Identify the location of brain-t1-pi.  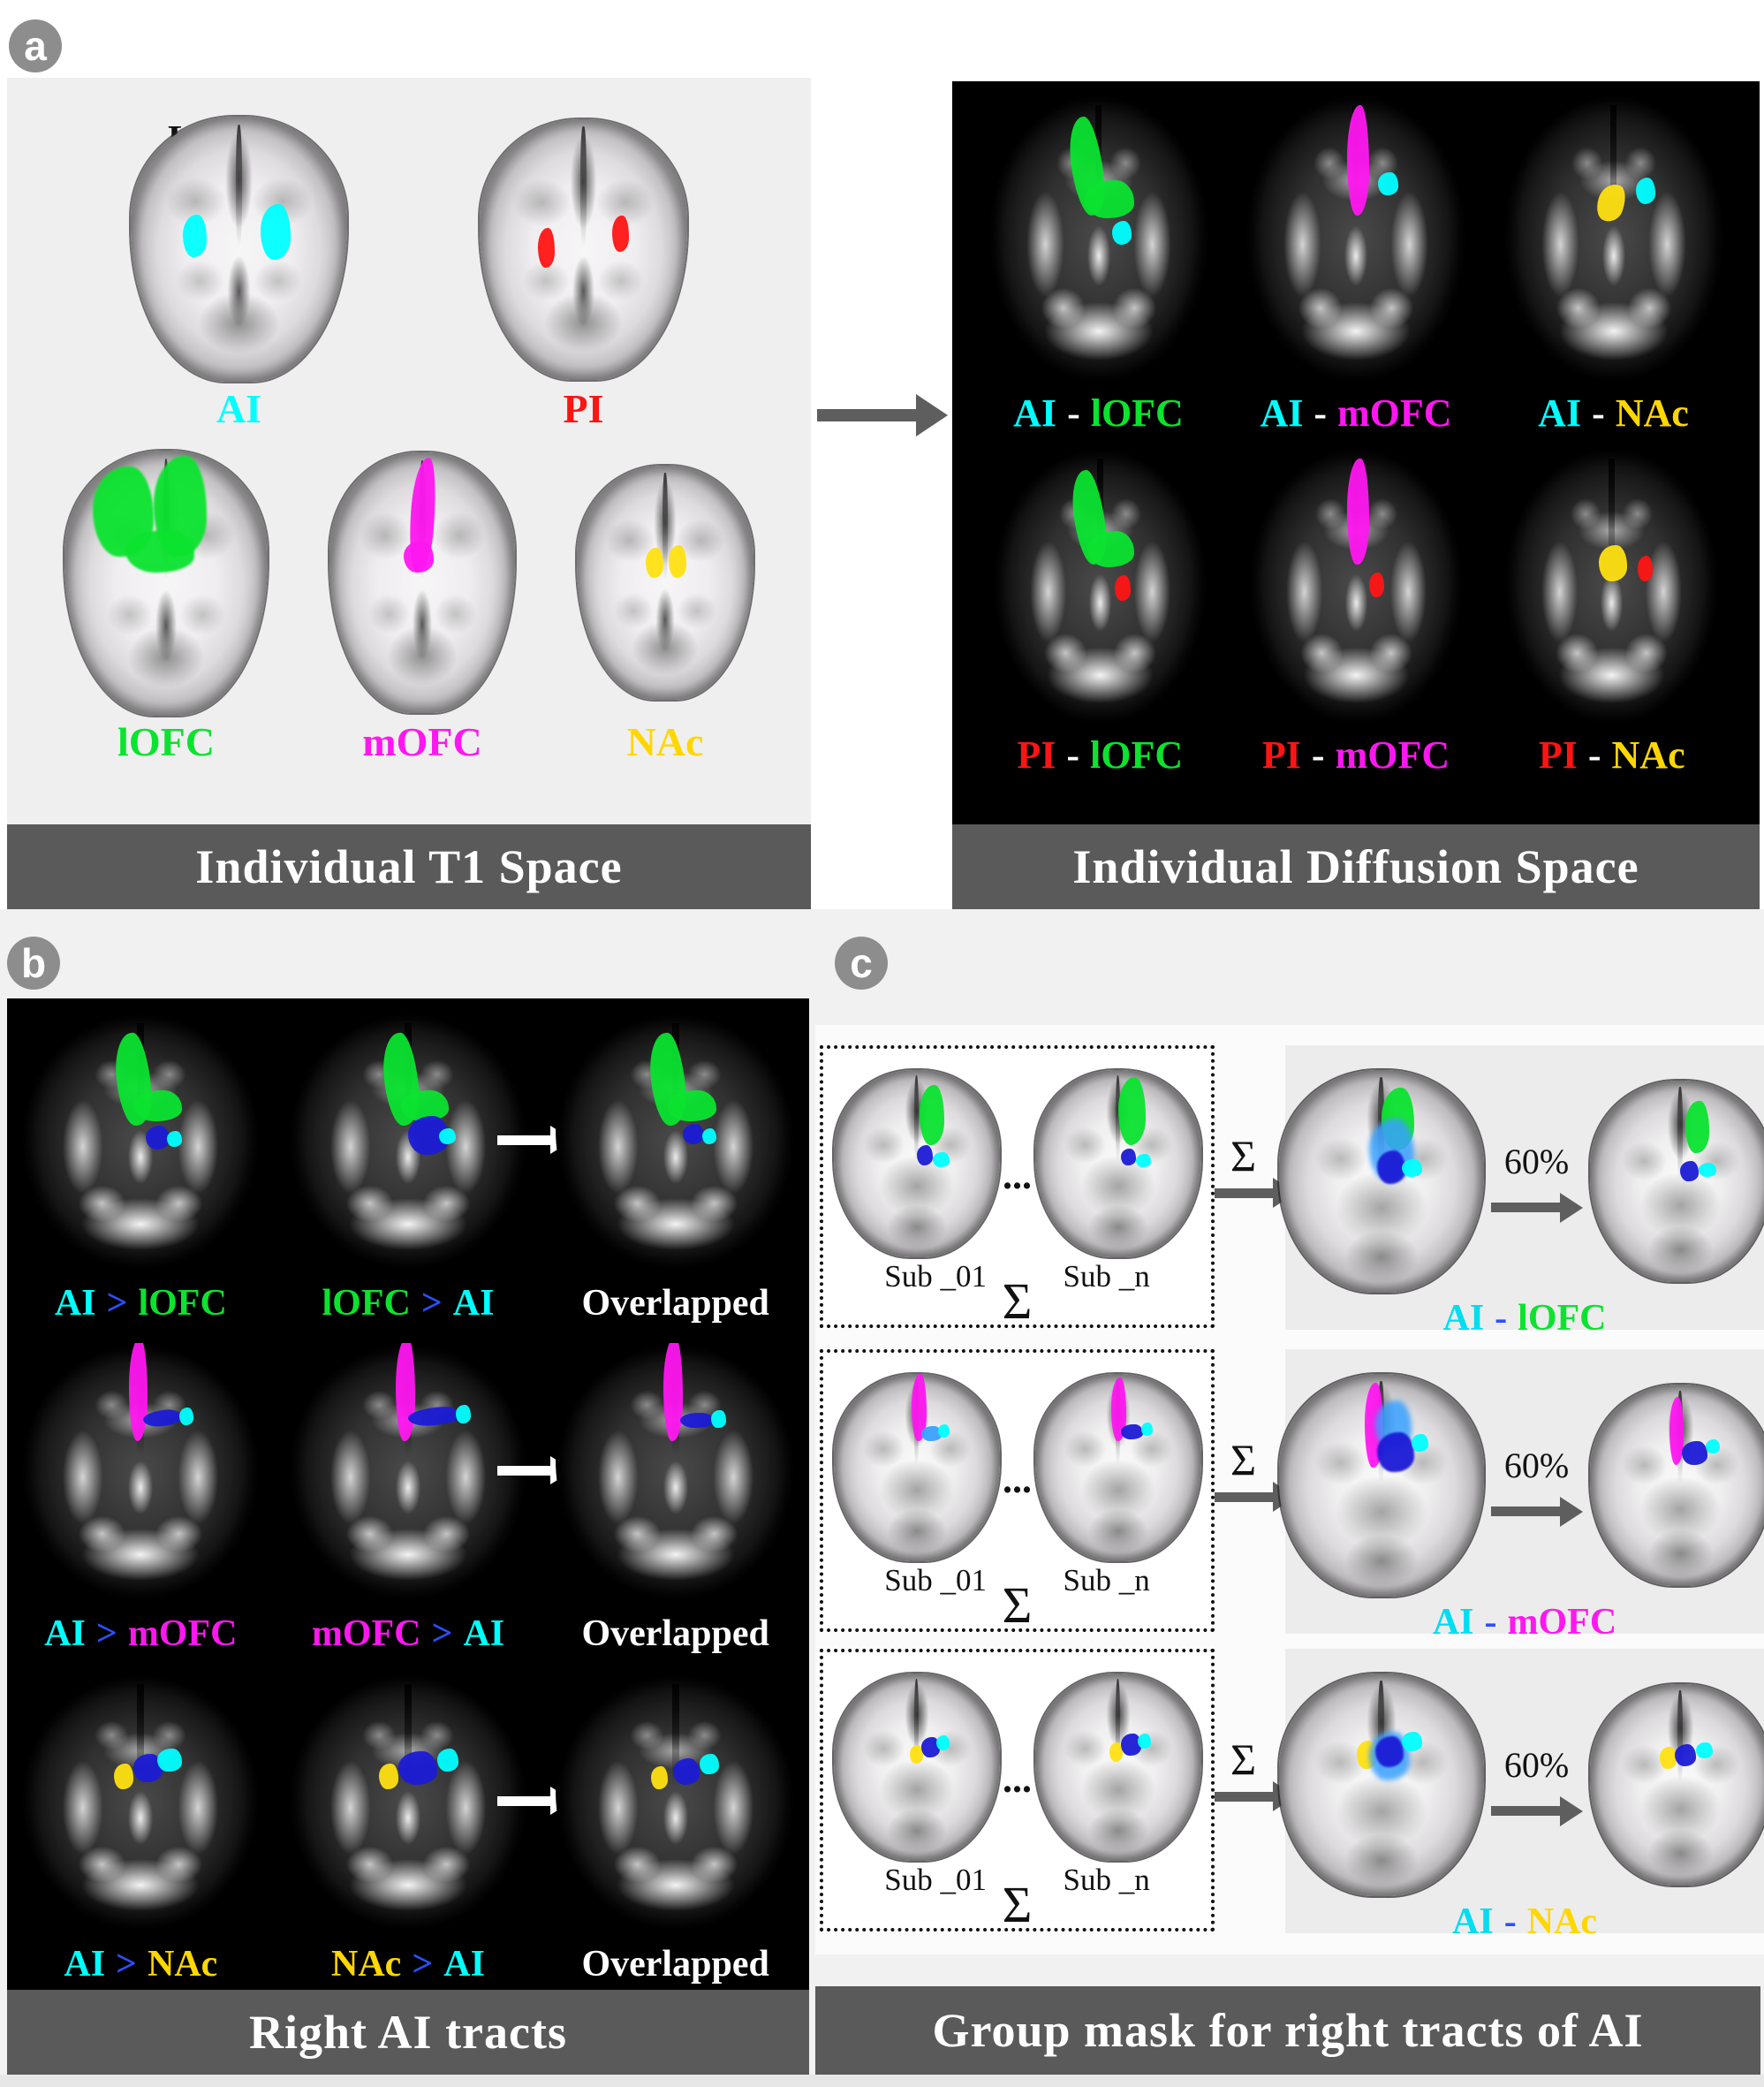
(583, 249).